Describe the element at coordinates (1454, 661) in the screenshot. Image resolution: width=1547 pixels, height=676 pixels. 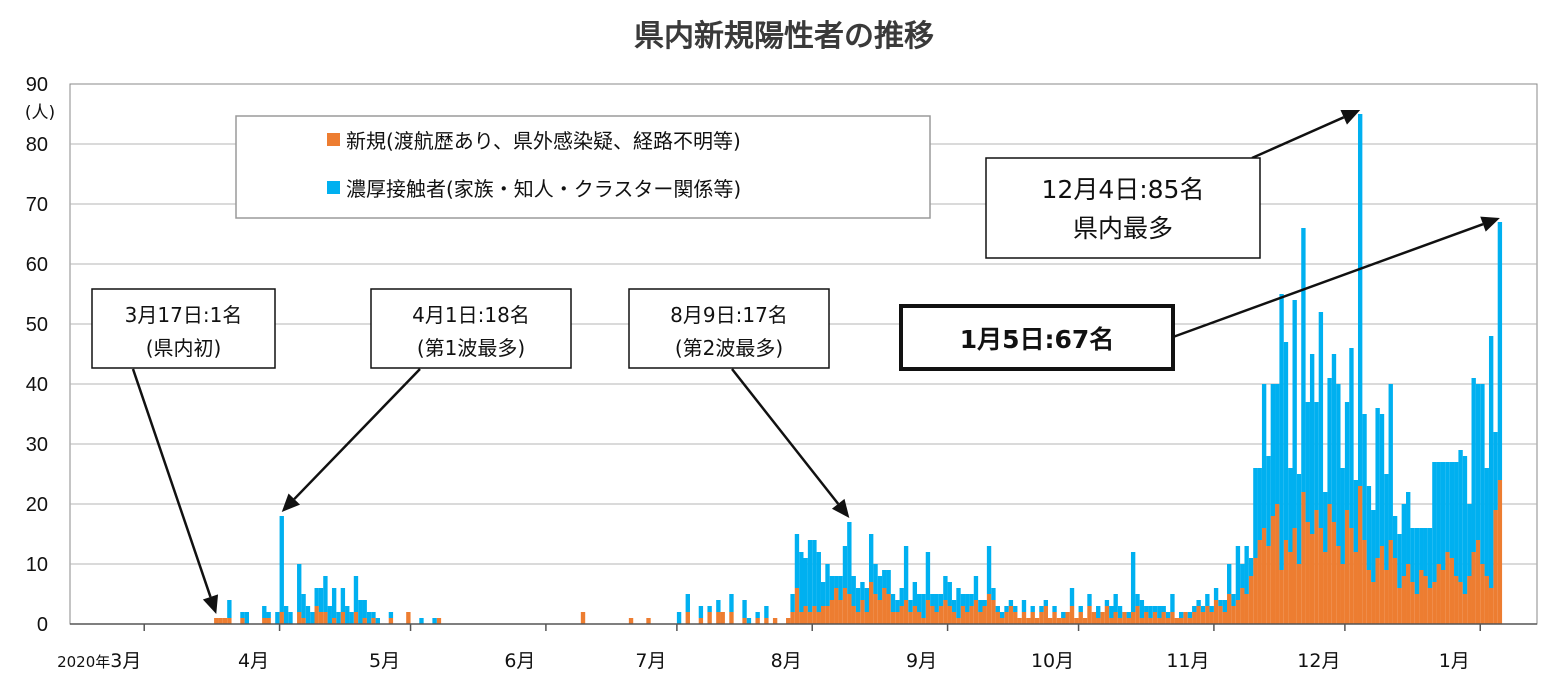
I see `x-tick-label: 1月` at that location.